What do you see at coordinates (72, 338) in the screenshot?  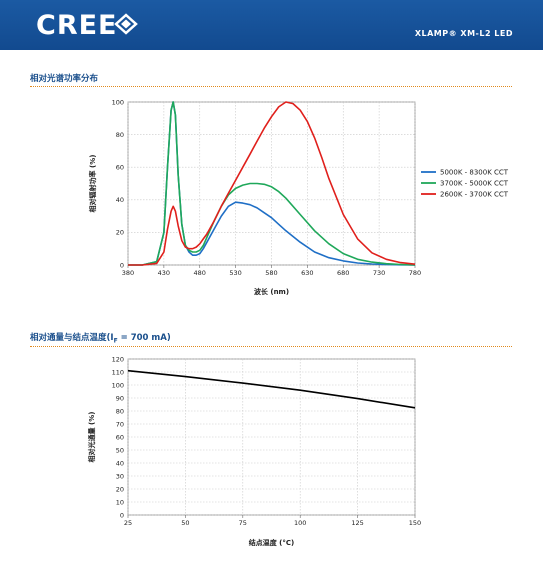 I see `flux-title-main: 相对通量与结点温度(I` at bounding box center [72, 338].